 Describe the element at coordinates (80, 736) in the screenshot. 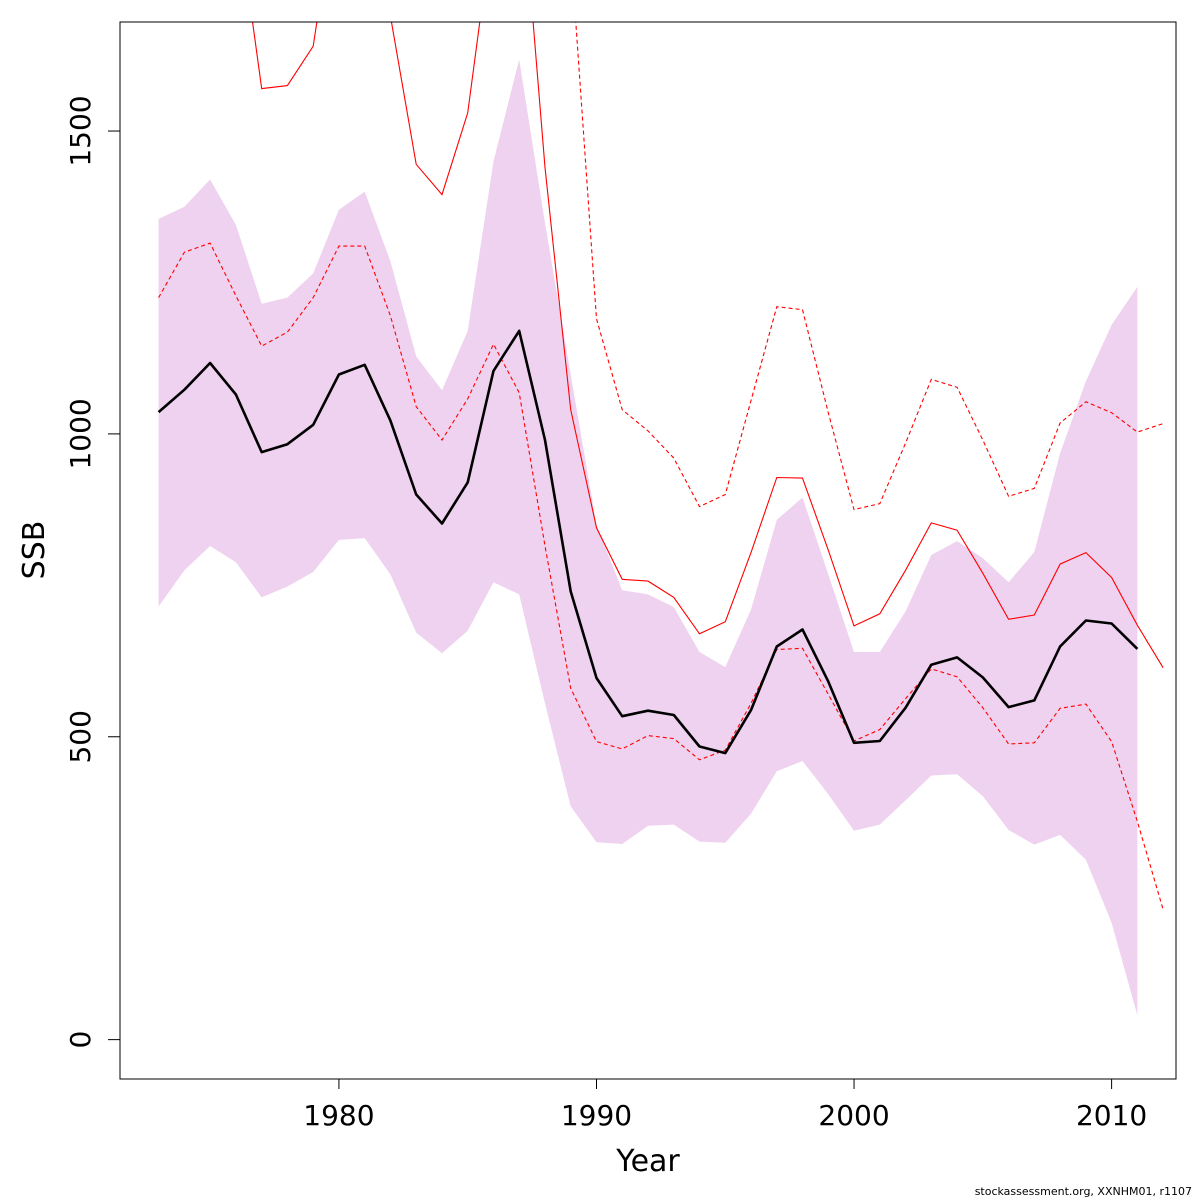

I see `y-tick-label: 500` at that location.